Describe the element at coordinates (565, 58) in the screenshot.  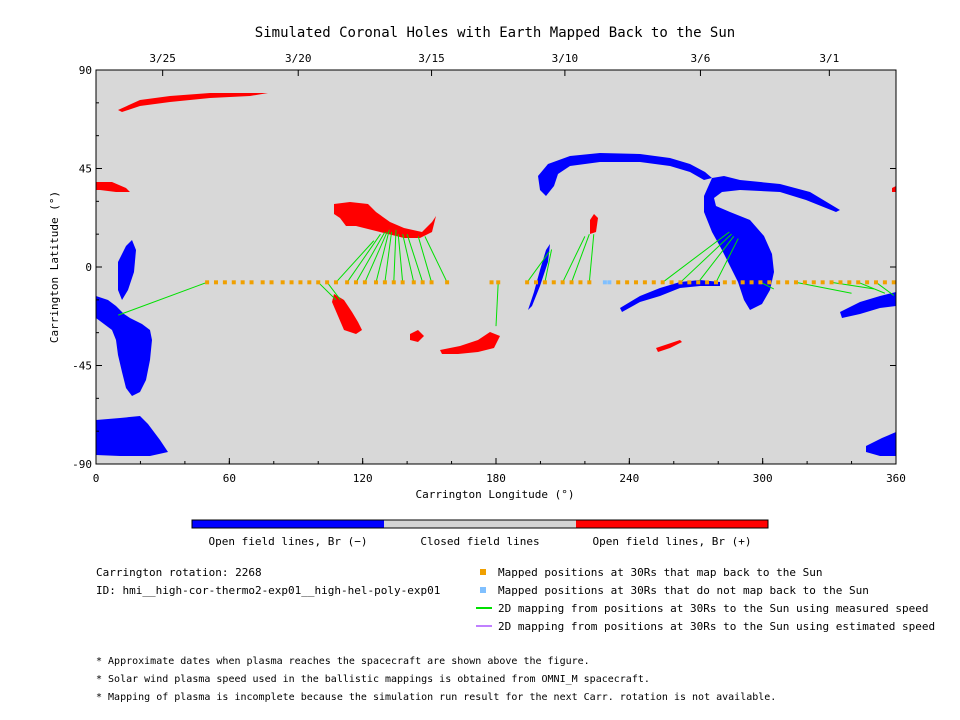
I see `top-date-label: 3/10` at that location.